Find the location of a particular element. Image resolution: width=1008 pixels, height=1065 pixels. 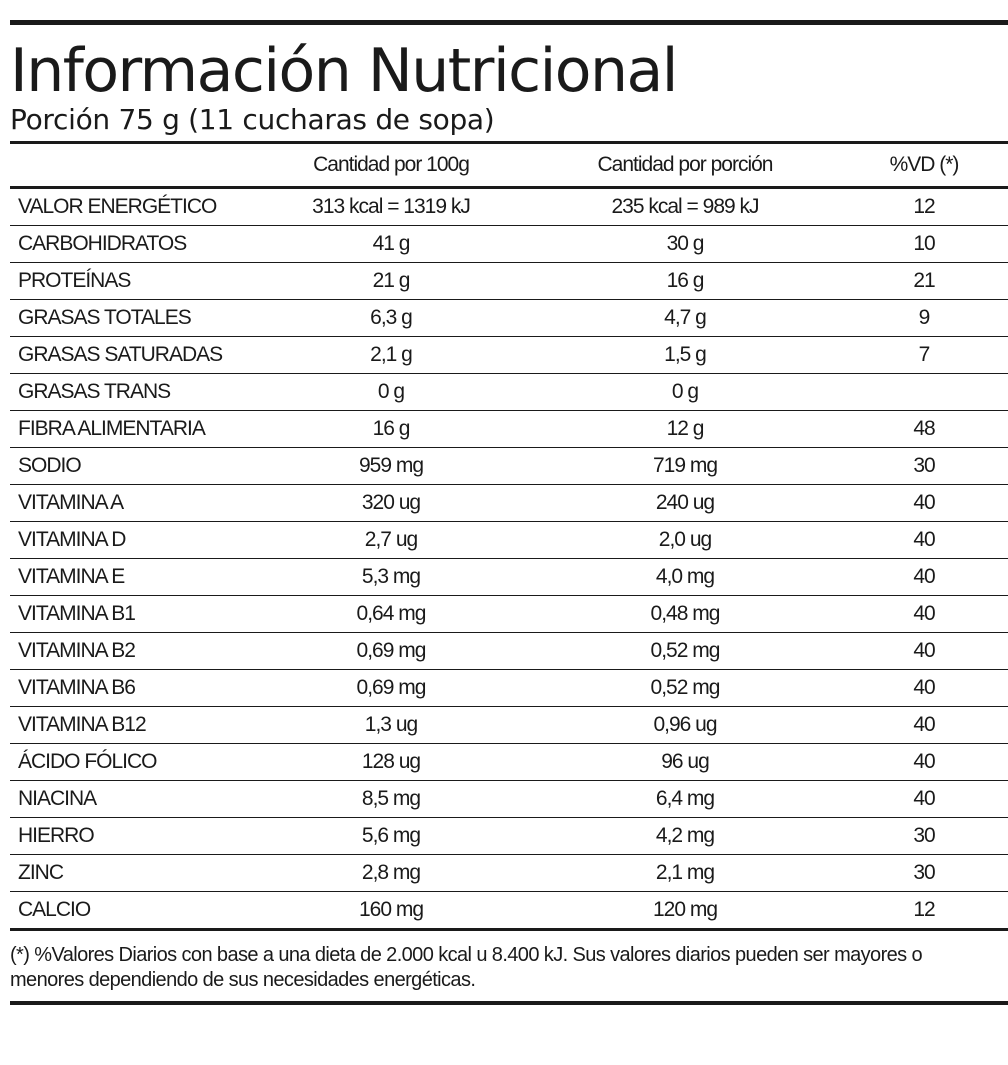

nutrient-name: GRASAS TOTALES is located at coordinates (131, 318).